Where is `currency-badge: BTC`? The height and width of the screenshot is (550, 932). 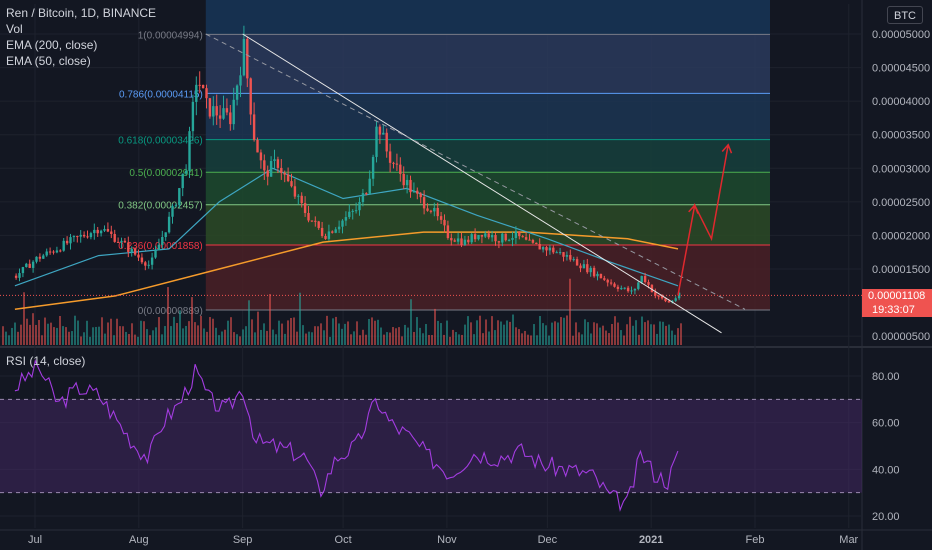
currency-badge: BTC is located at coordinates (905, 15).